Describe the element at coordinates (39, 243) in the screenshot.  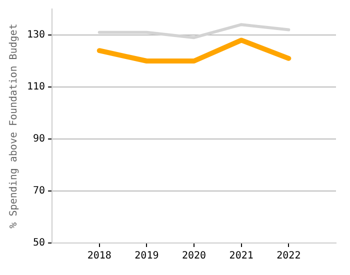
I see `y-tick-label: 50` at that location.